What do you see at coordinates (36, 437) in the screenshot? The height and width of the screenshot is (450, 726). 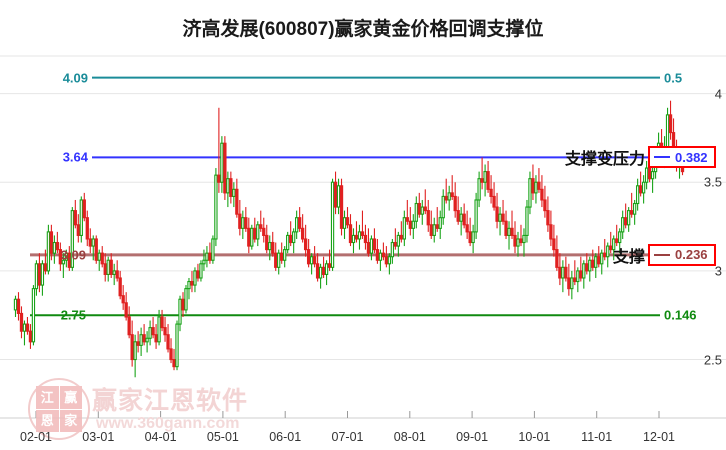 I see `x-axis-label: 02-01` at bounding box center [36, 437].